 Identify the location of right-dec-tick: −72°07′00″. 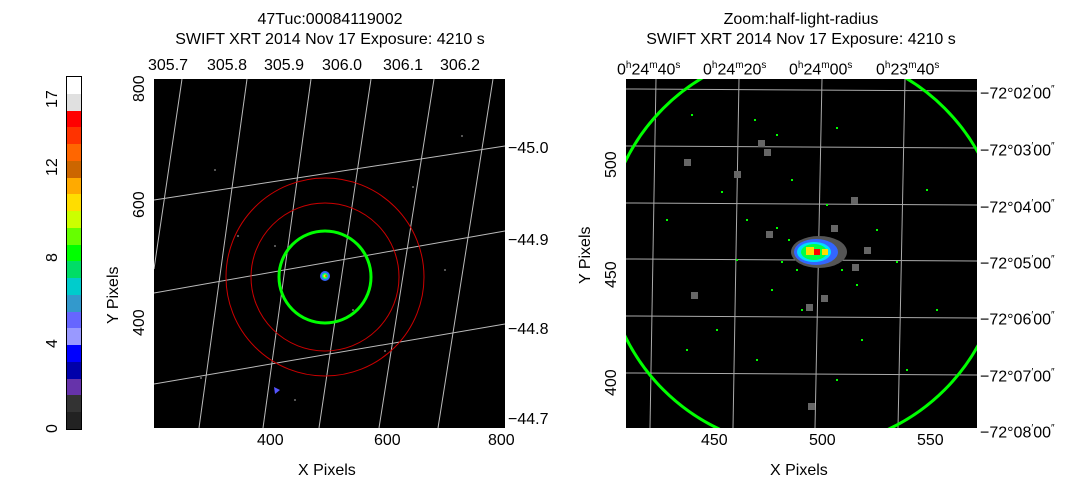
(1017, 376).